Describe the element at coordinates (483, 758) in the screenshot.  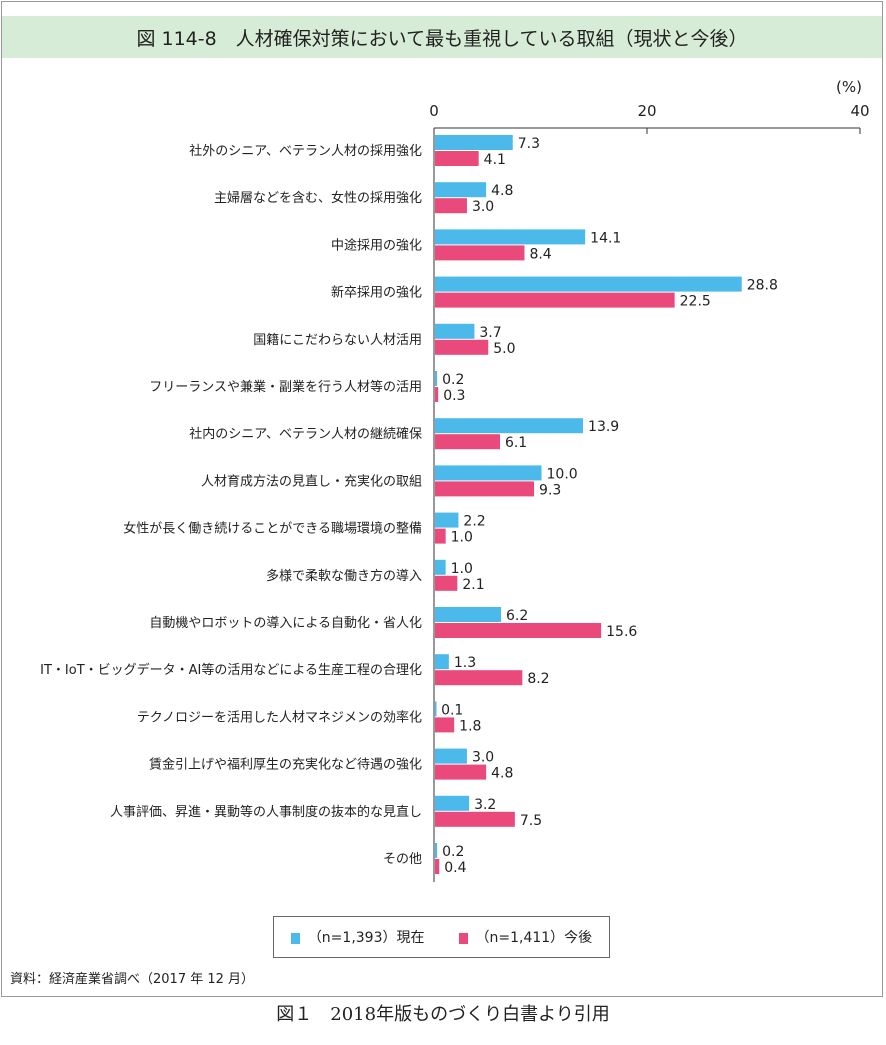
I see `value-label-current: 3.0` at that location.